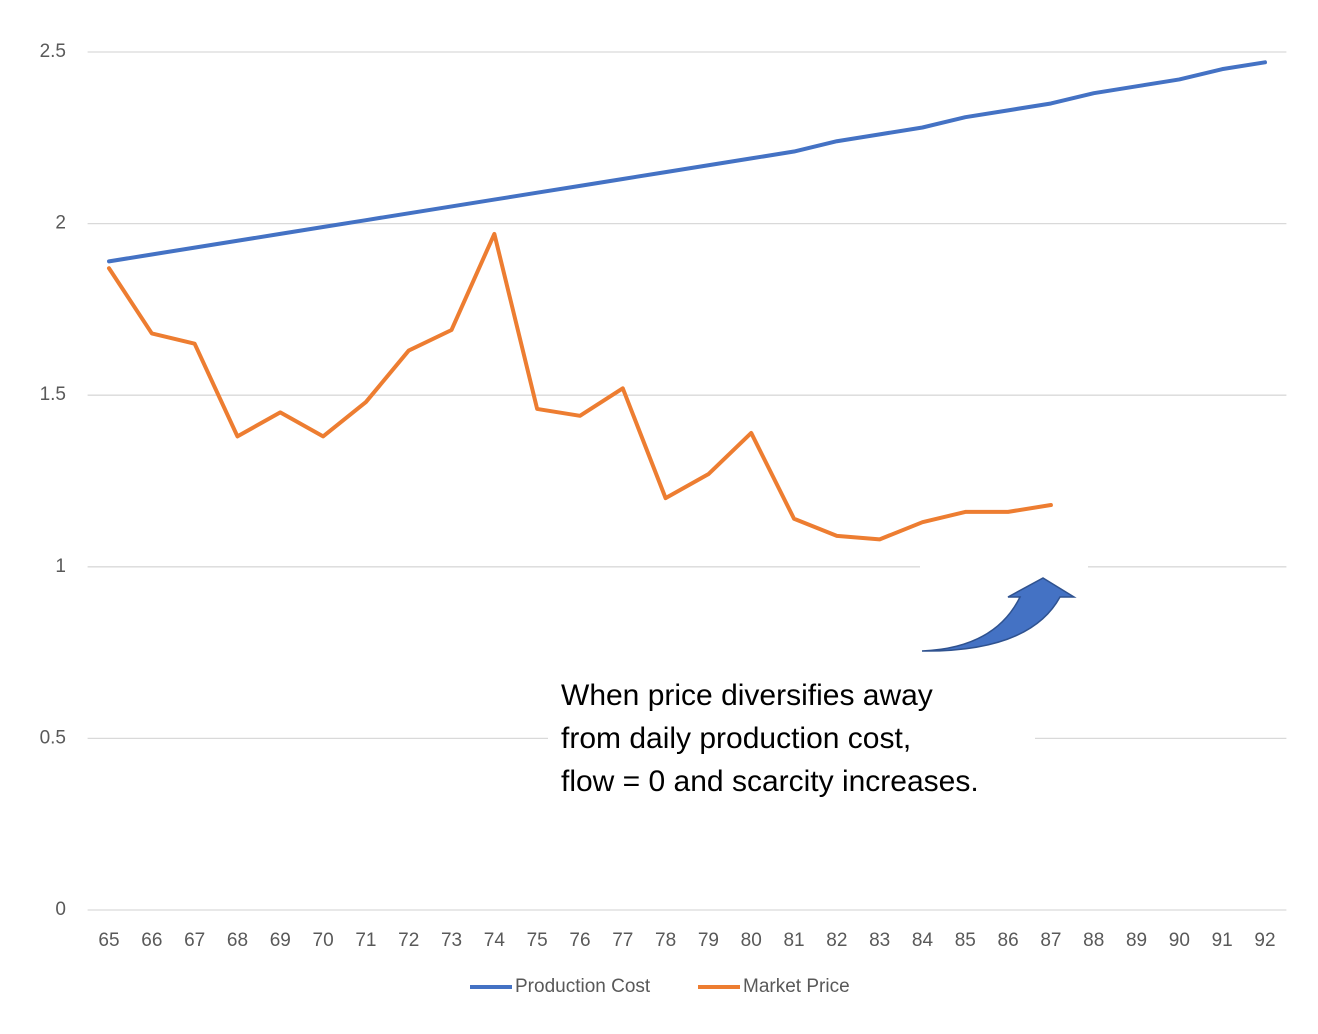 Image resolution: width=1318 pixels, height=1034 pixels. I want to click on x-tick-label: 75, so click(537, 940).